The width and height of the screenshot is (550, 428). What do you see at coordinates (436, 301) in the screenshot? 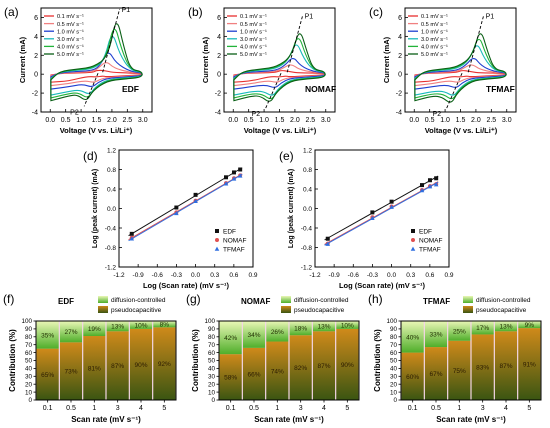
I see `sample-label: TFMAF` at bounding box center [436, 301].